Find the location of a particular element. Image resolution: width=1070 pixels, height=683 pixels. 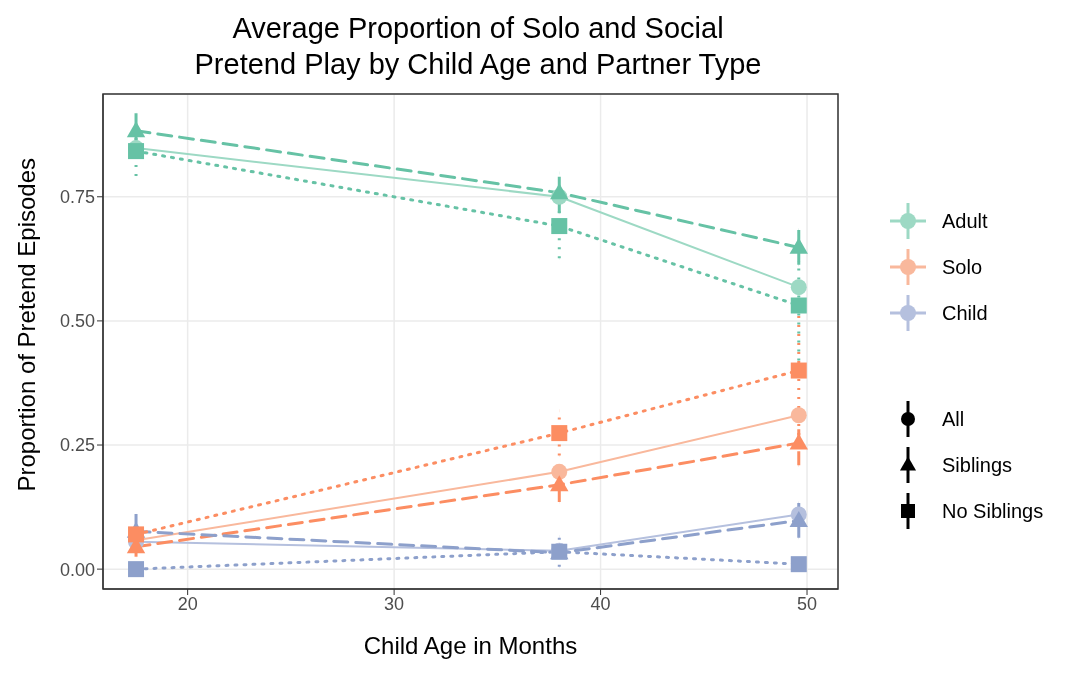

x-tick-label: 50 is located at coordinates (807, 603).